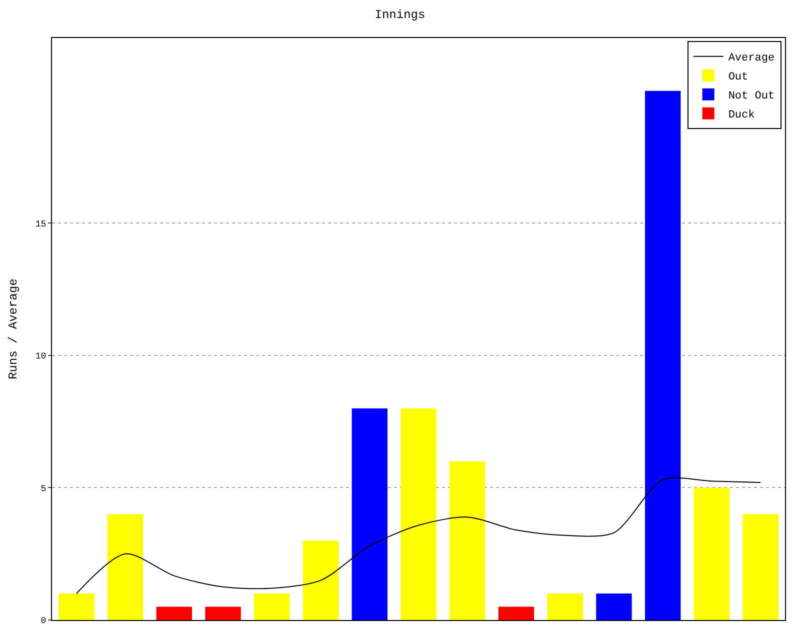 This screenshot has height=640, width=800. Describe the element at coordinates (400, 15) in the screenshot. I see `chart-title: Innings` at that location.